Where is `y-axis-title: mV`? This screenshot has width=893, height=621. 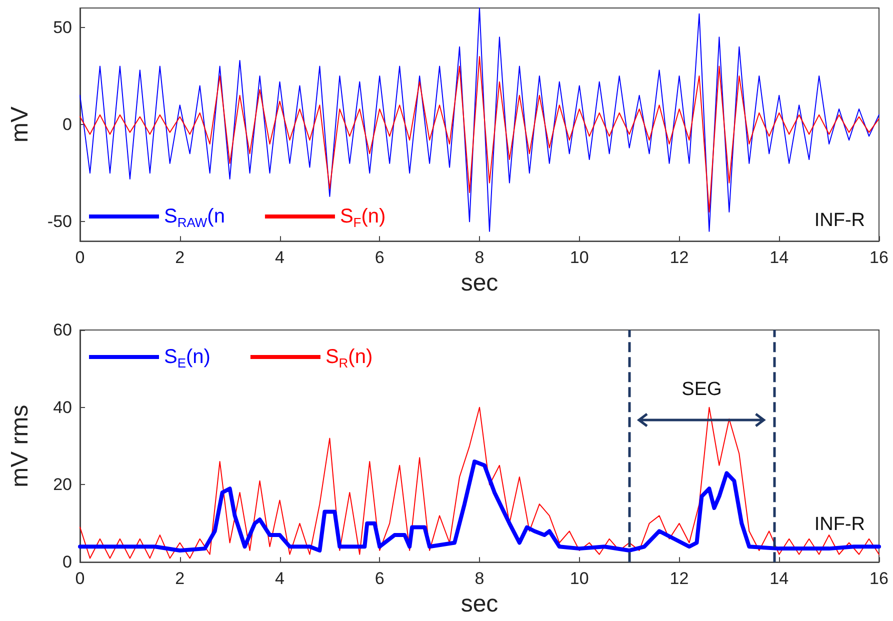
y-axis-title: mV is located at coordinates (20, 124).